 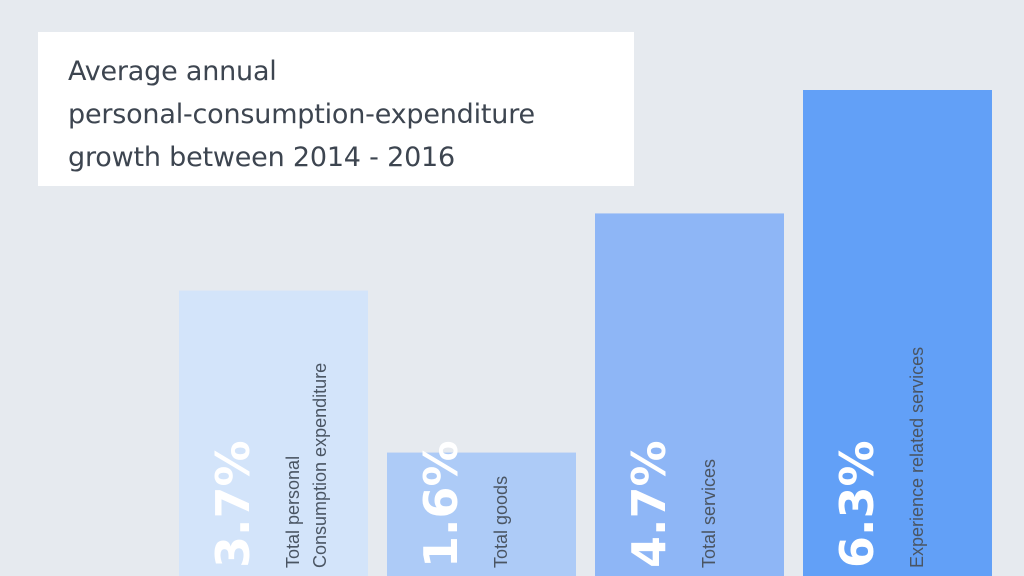 What do you see at coordinates (857, 504) in the screenshot?
I see `bar-value-label-4: 6.3%` at bounding box center [857, 504].